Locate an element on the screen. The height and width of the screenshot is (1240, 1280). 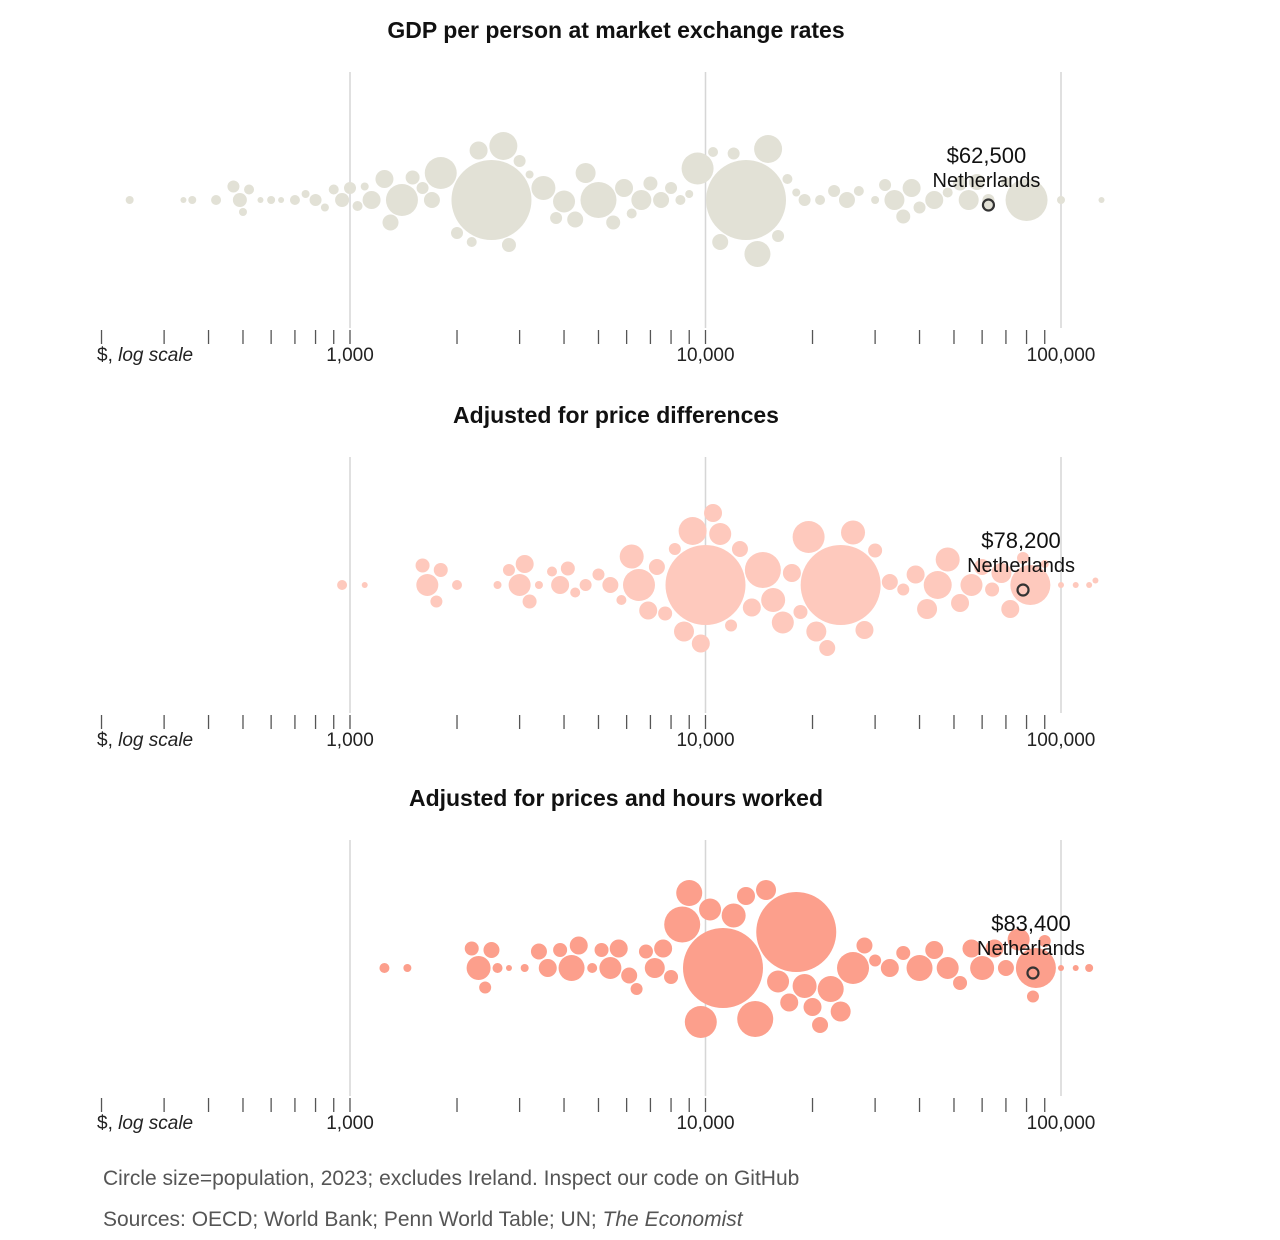
sources-italic: The Economist is located at coordinates (672, 1219).